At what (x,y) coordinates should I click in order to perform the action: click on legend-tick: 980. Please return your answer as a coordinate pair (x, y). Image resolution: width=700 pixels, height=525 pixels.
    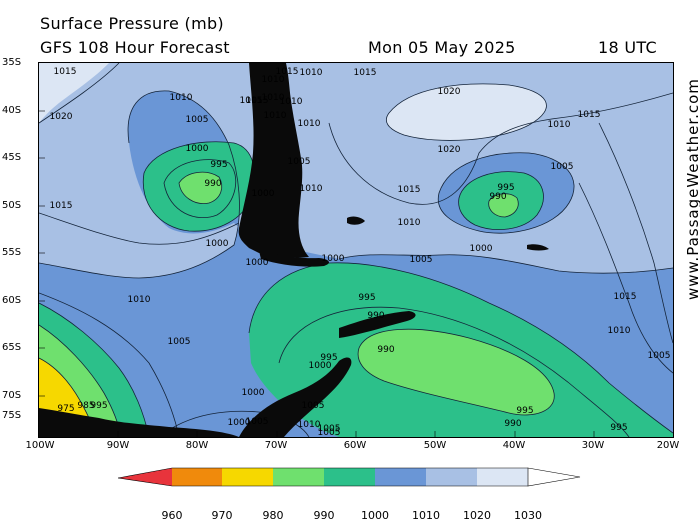
    Looking at the image, I should click on (273, 515).